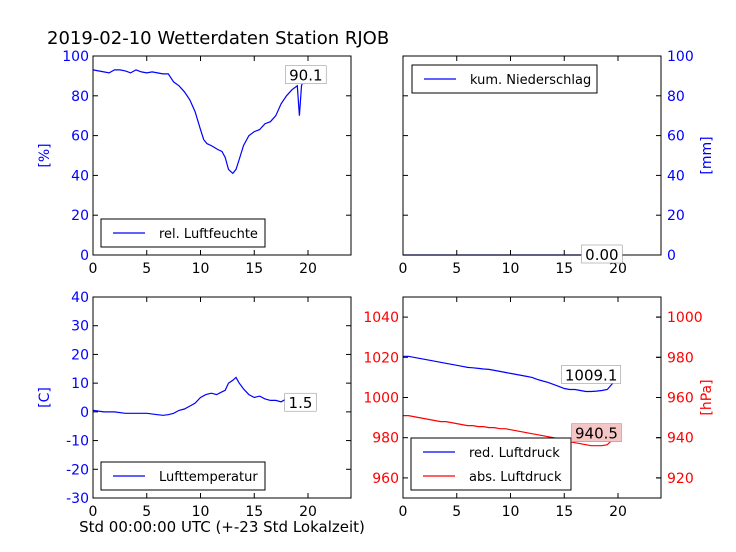 This screenshot has height=552, width=736. What do you see at coordinates (381, 399) in the screenshot?
I see `y-tick-label-pressure: 1000` at bounding box center [381, 399].